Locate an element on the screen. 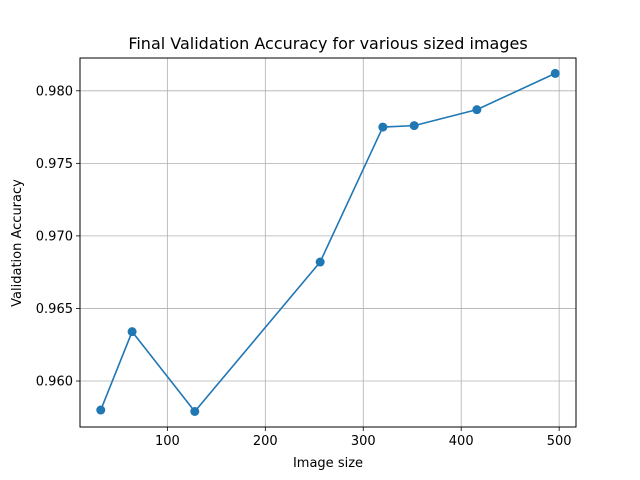 The image size is (640, 480). y-axis-label: Validation Accuracy is located at coordinates (17, 243).